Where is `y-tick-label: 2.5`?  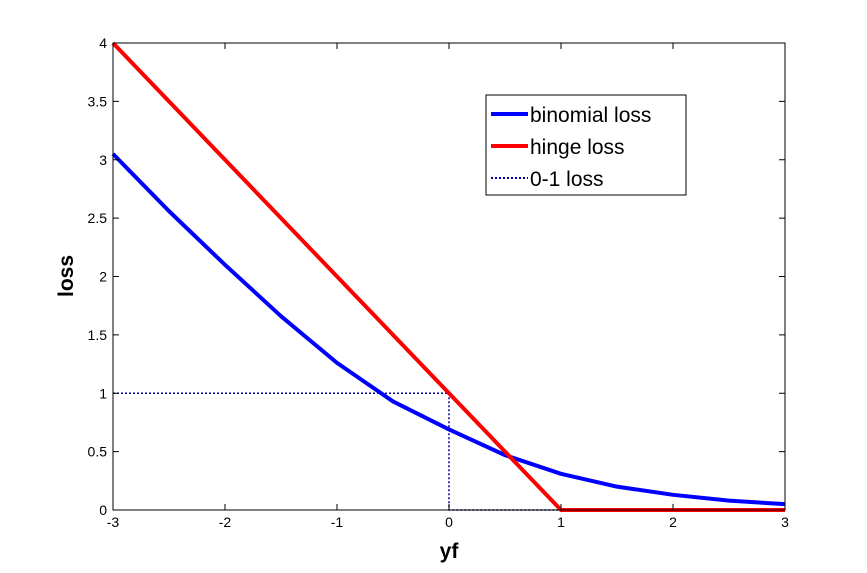 y-tick-label: 2.5 is located at coordinates (98, 218).